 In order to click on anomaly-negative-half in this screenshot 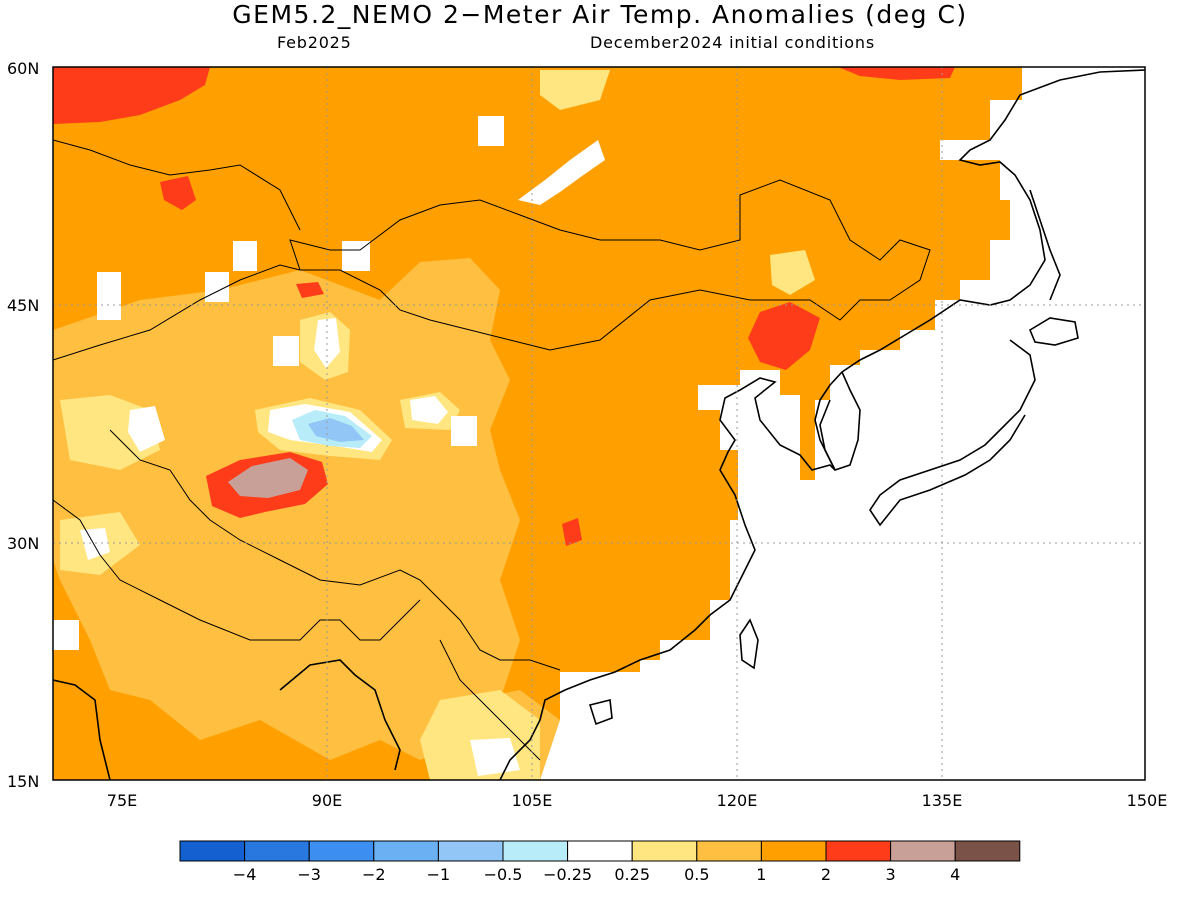, I will do `click(336, 430)`.